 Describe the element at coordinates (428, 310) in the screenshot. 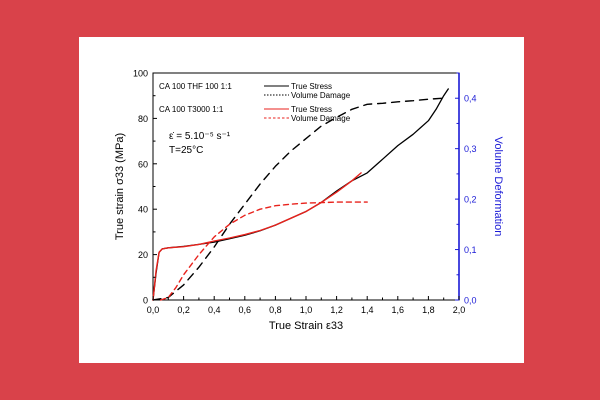

I see `x-tick-label: 1,8` at that location.